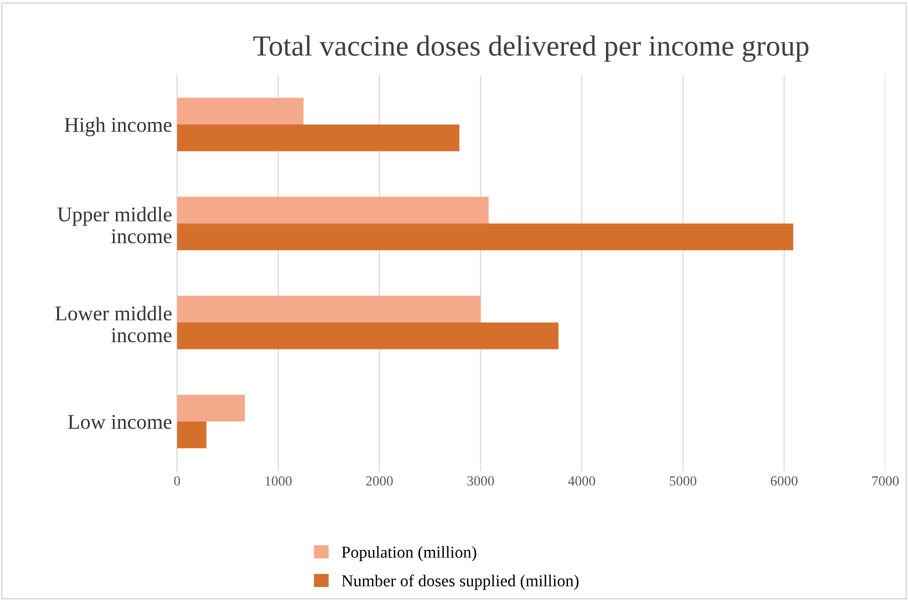 The height and width of the screenshot is (600, 908). I want to click on x-tick-label: 1000, so click(279, 481).